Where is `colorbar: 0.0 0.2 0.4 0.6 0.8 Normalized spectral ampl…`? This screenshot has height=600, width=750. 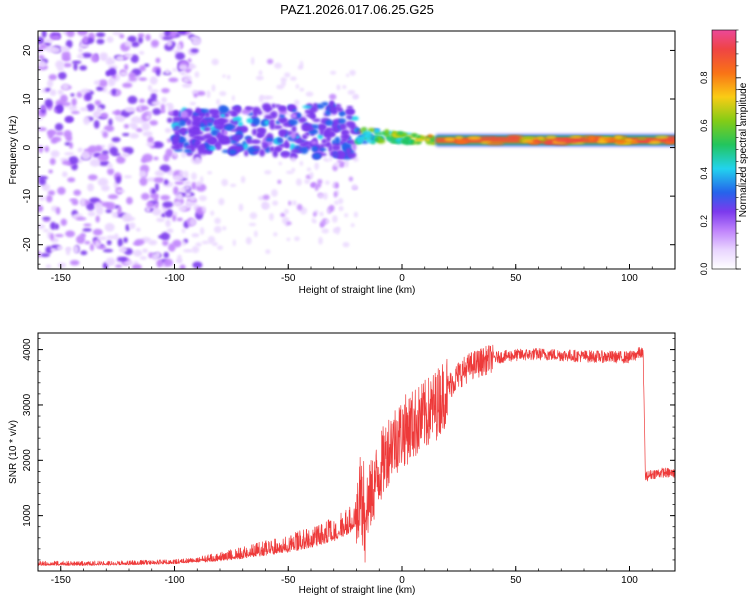 colorbar: 0.0 0.2 0.4 0.6 0.8 Normalized spectral ampl… is located at coordinates (724, 152).